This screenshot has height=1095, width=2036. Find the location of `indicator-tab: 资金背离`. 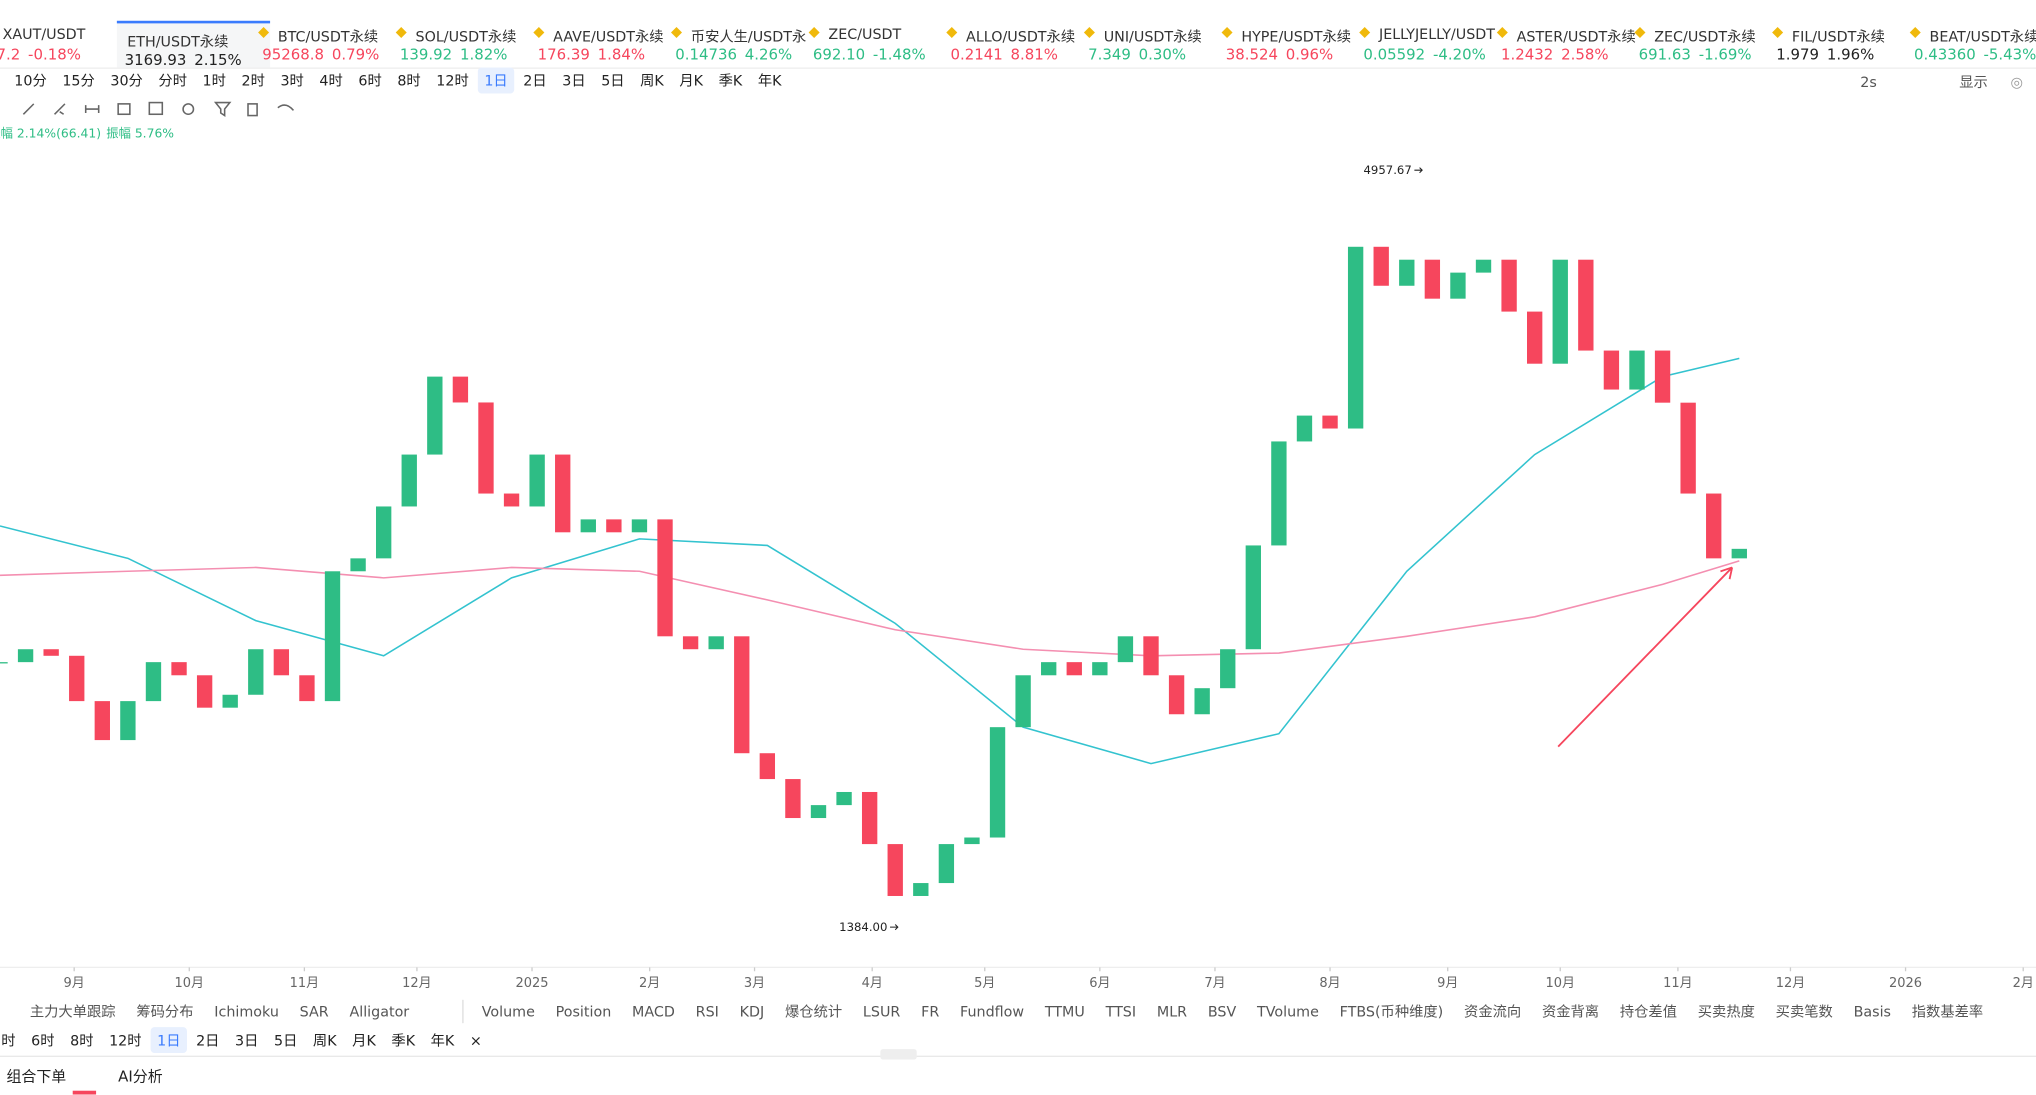

indicator-tab: 资金背离 is located at coordinates (1570, 1012).